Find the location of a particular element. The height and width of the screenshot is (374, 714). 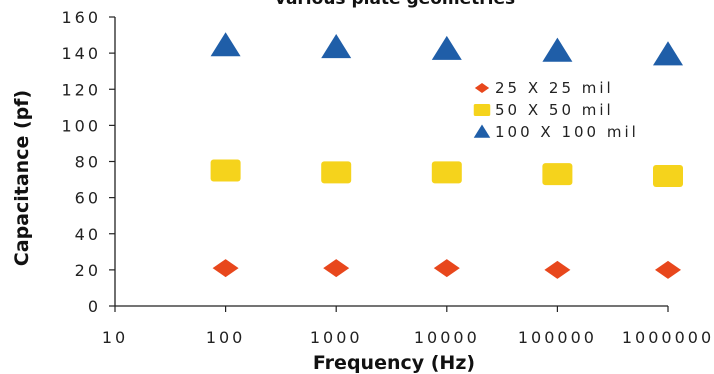

legend-diamond-icon is located at coordinates (482, 88).